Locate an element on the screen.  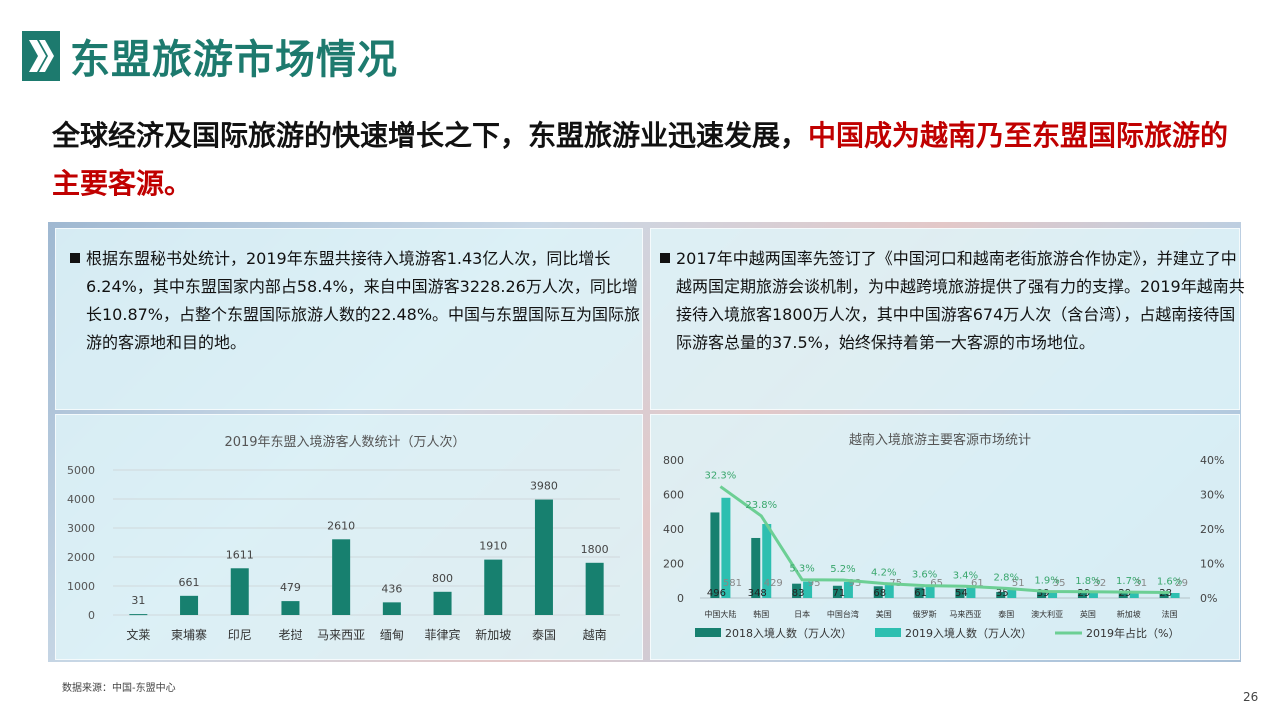
share-label: 32.3% is located at coordinates (721, 476).